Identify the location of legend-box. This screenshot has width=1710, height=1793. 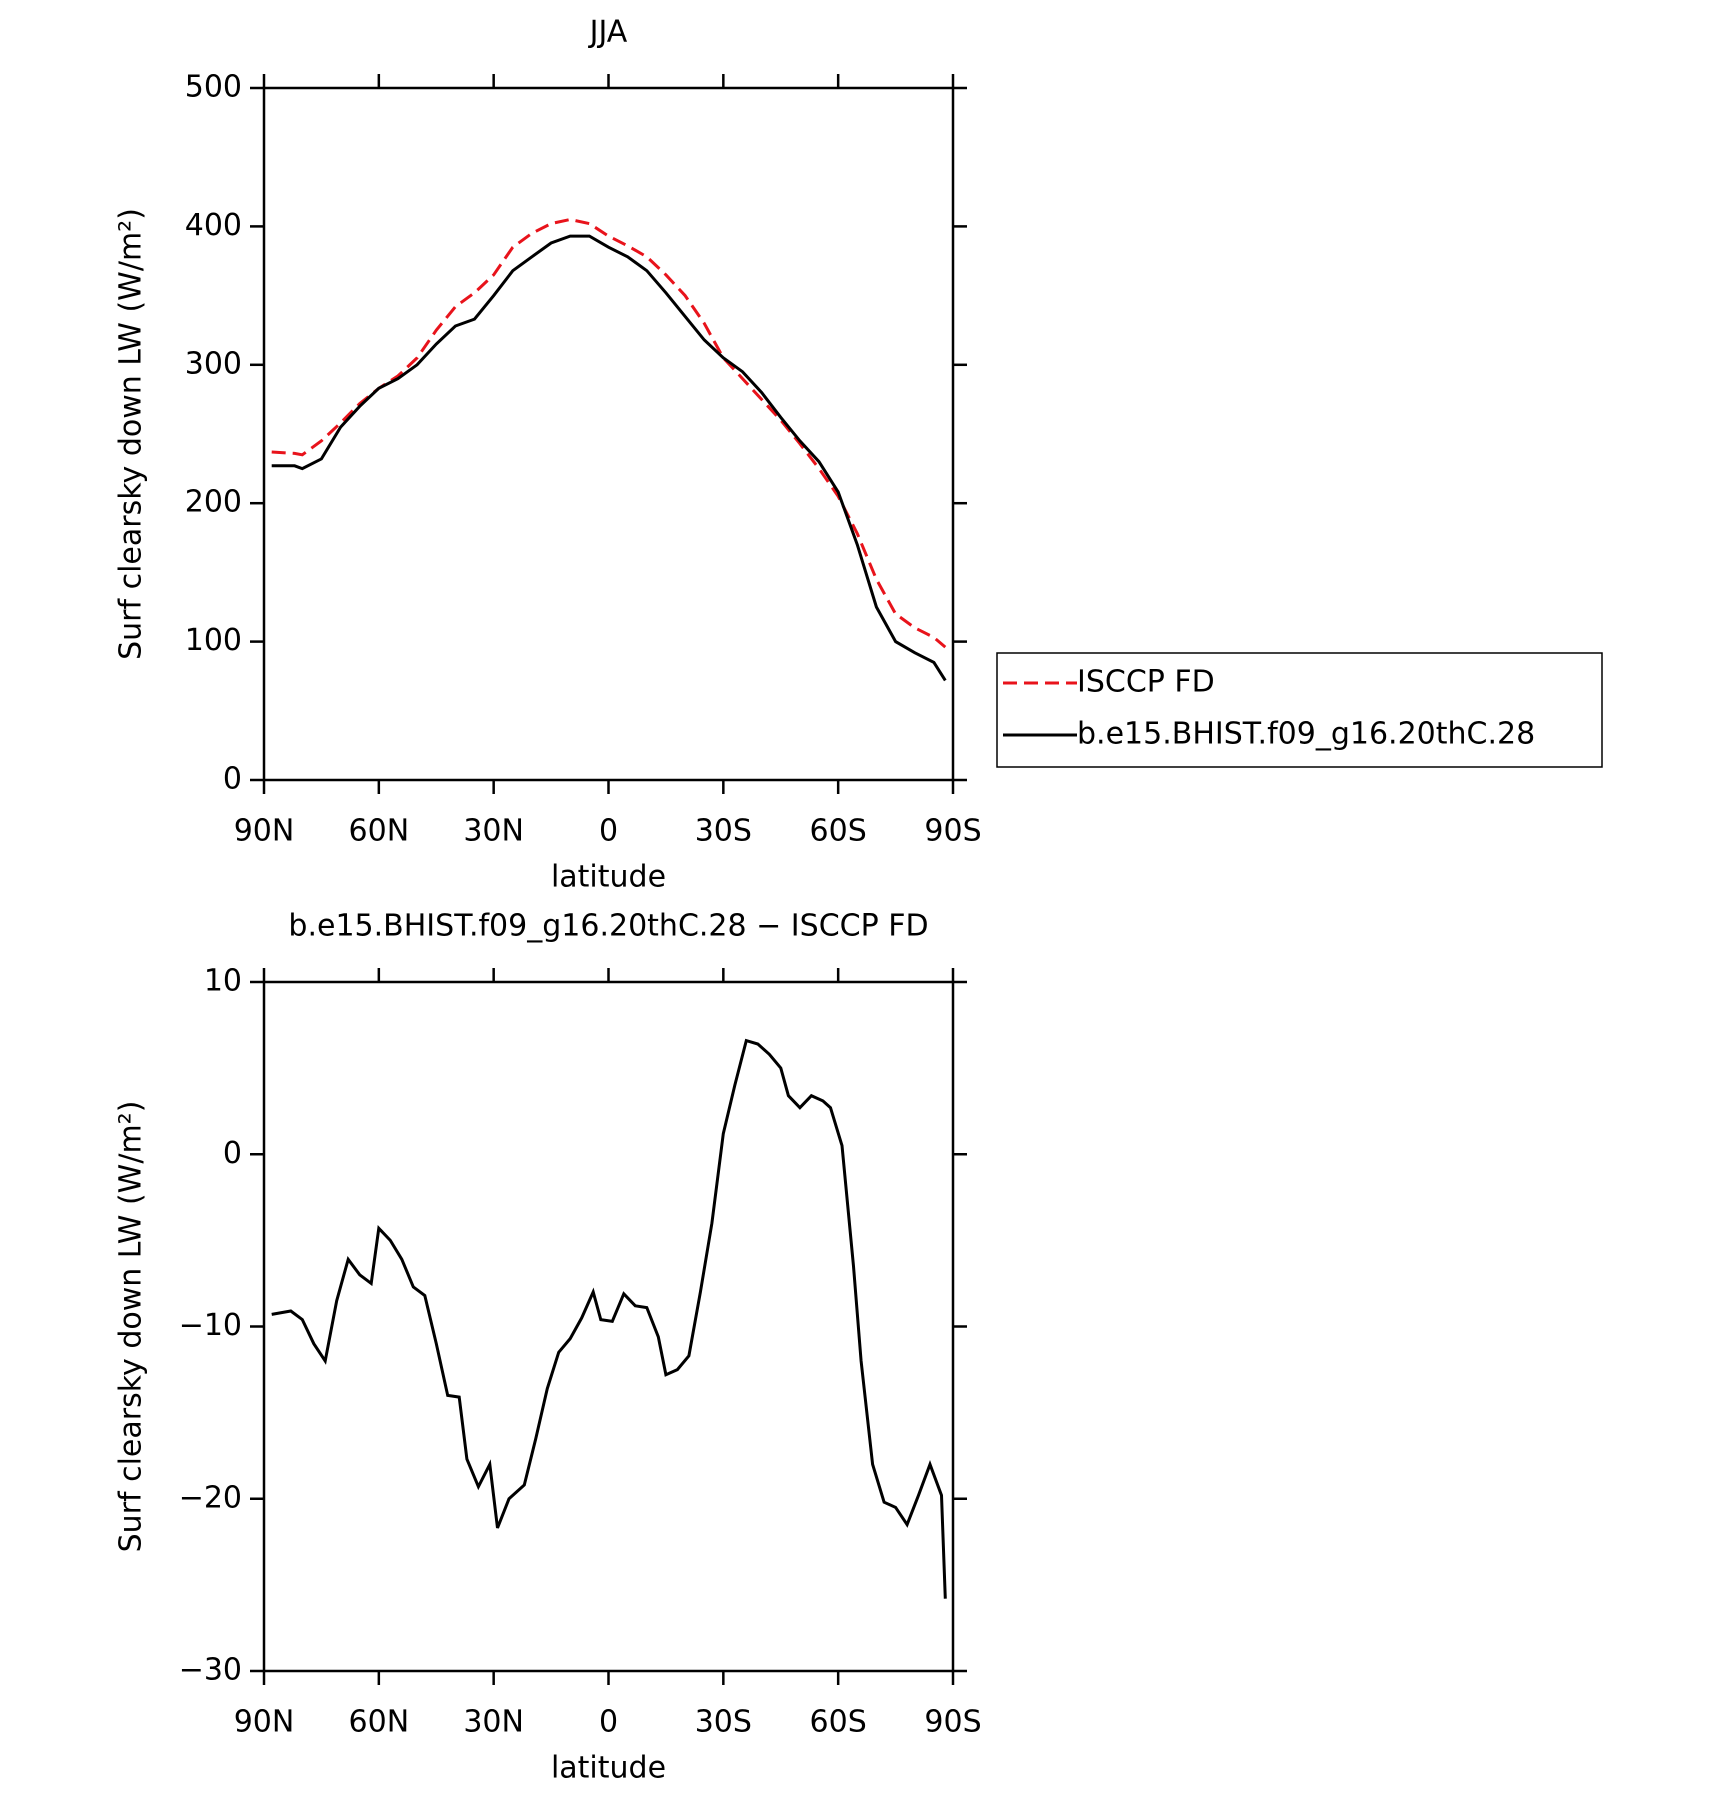
(1299, 710).